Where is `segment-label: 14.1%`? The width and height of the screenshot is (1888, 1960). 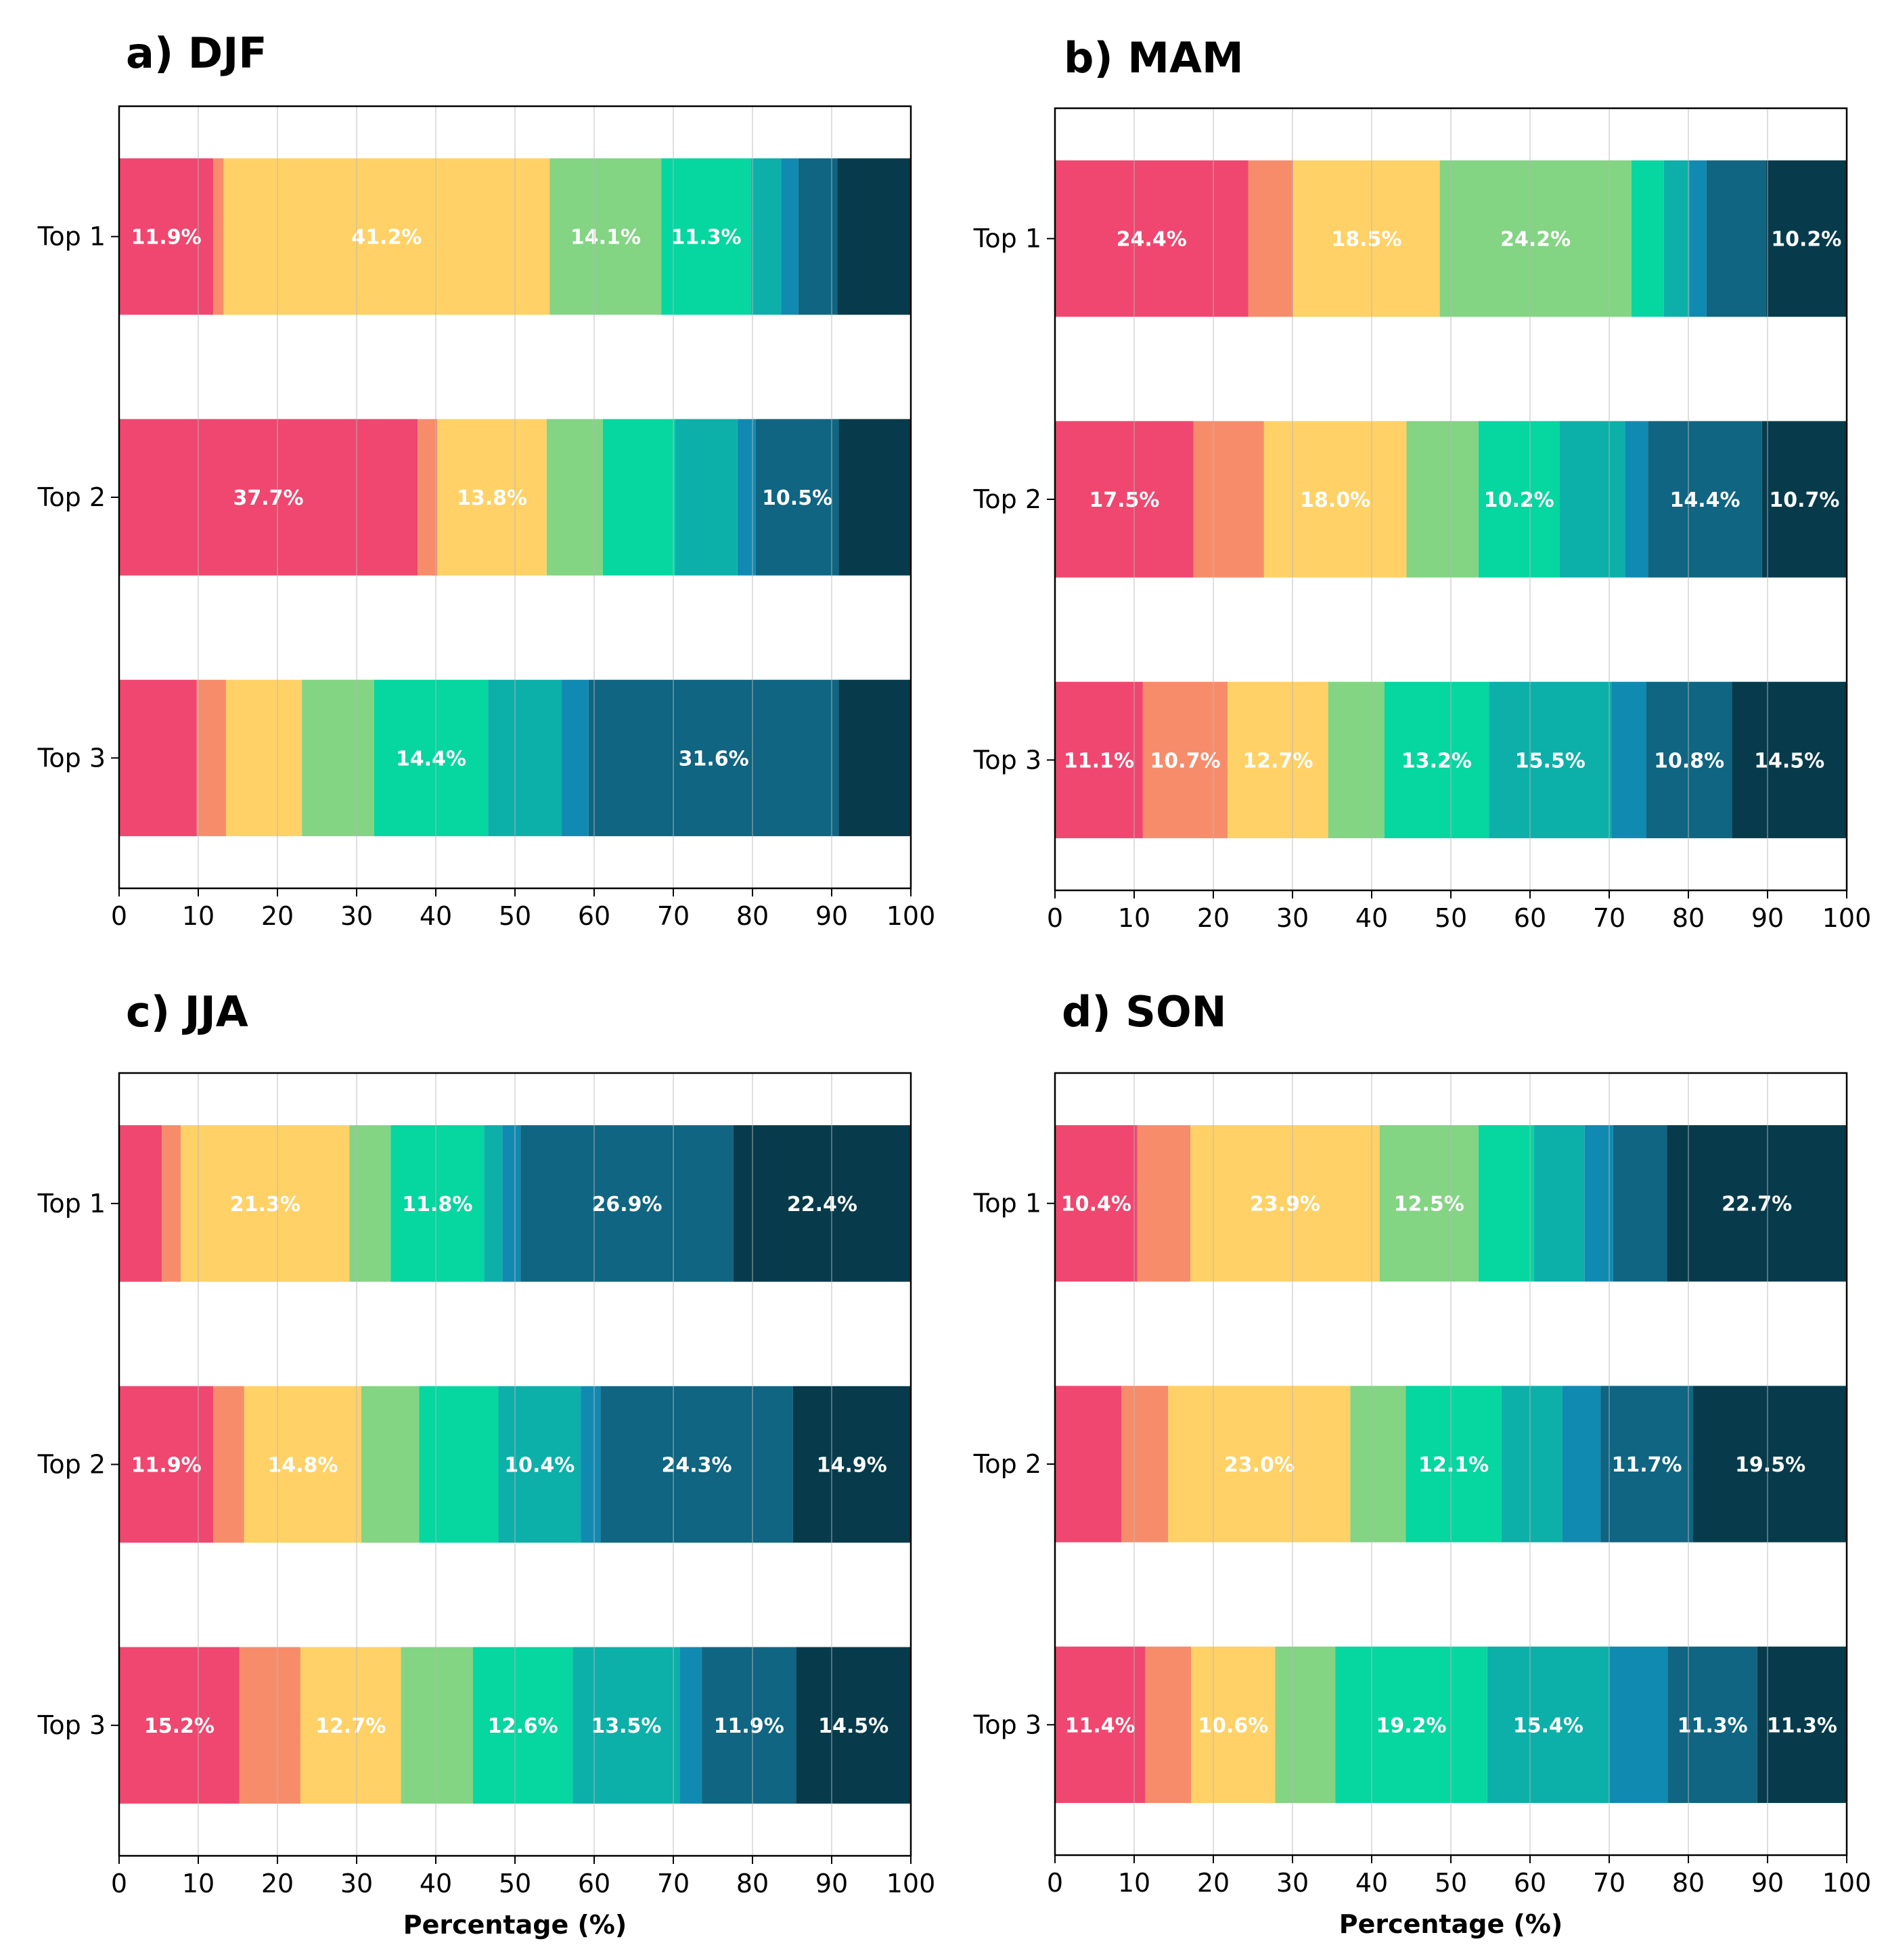 segment-label: 14.1% is located at coordinates (605, 238).